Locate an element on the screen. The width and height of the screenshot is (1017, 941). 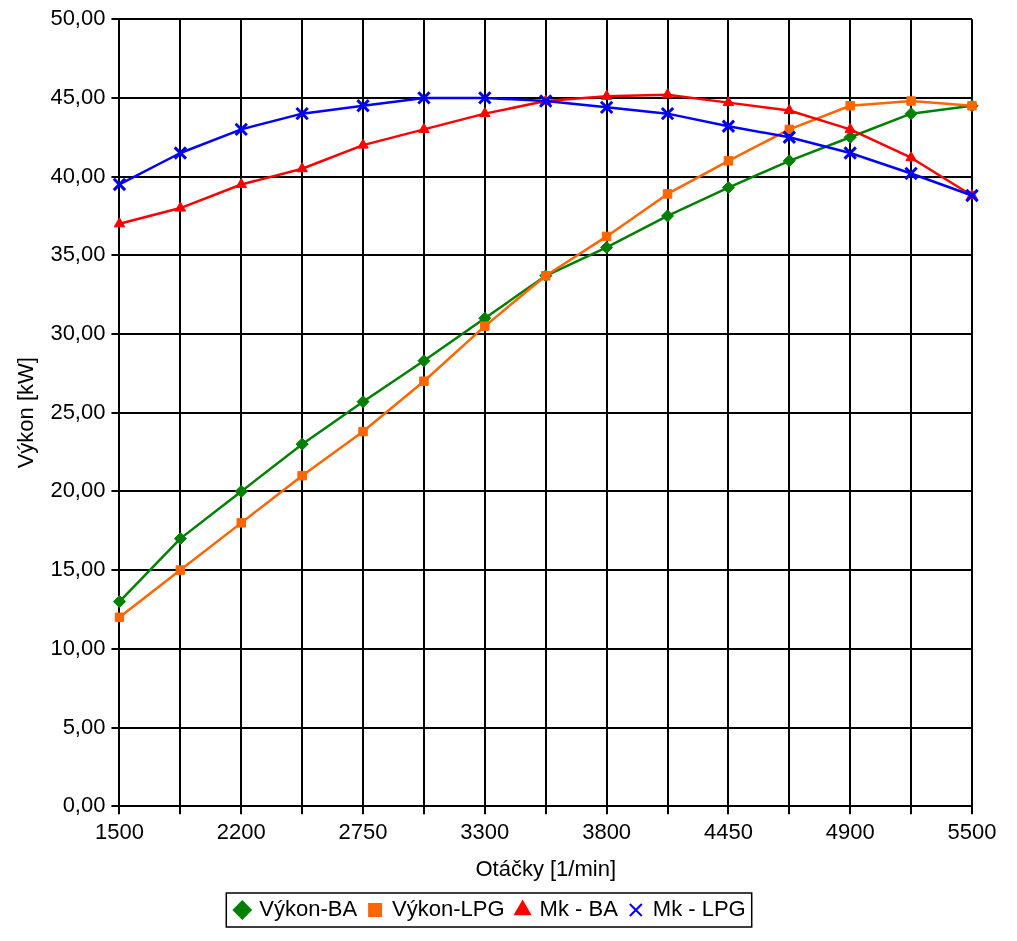
y-tick-label: 15,00 is located at coordinates (78, 569).